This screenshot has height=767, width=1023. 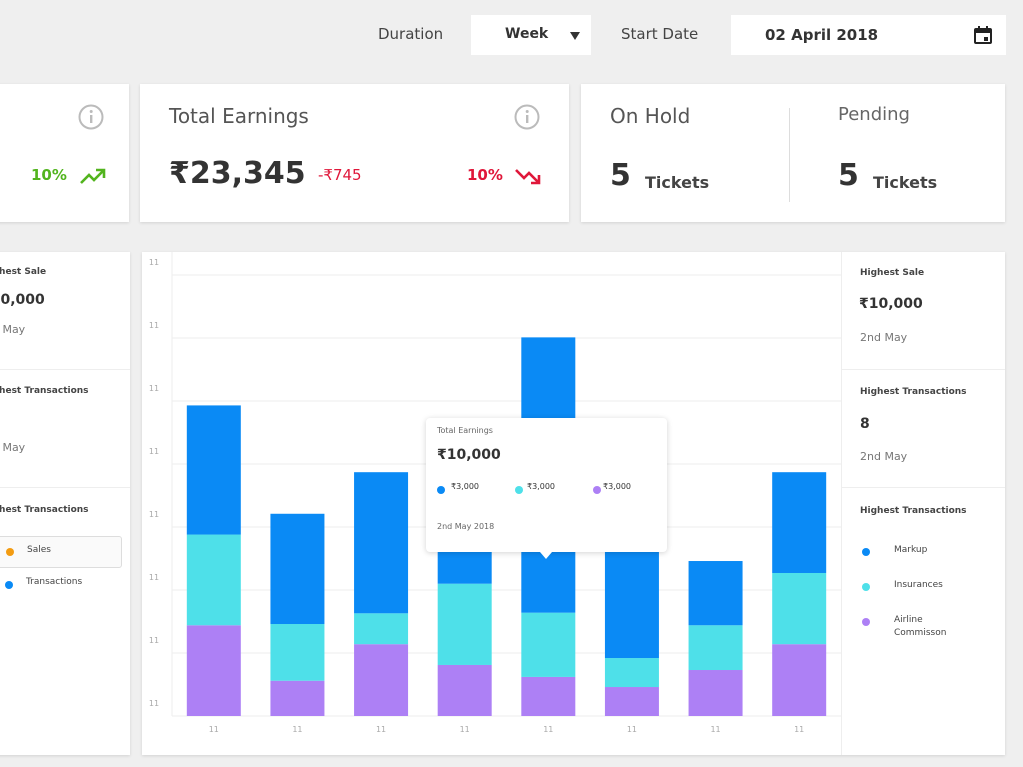 I want to click on legend-label: Markup, so click(x=911, y=550).